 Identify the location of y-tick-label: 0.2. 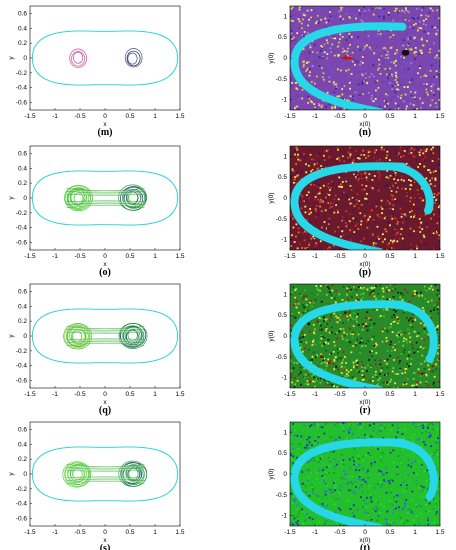
(22, 183).